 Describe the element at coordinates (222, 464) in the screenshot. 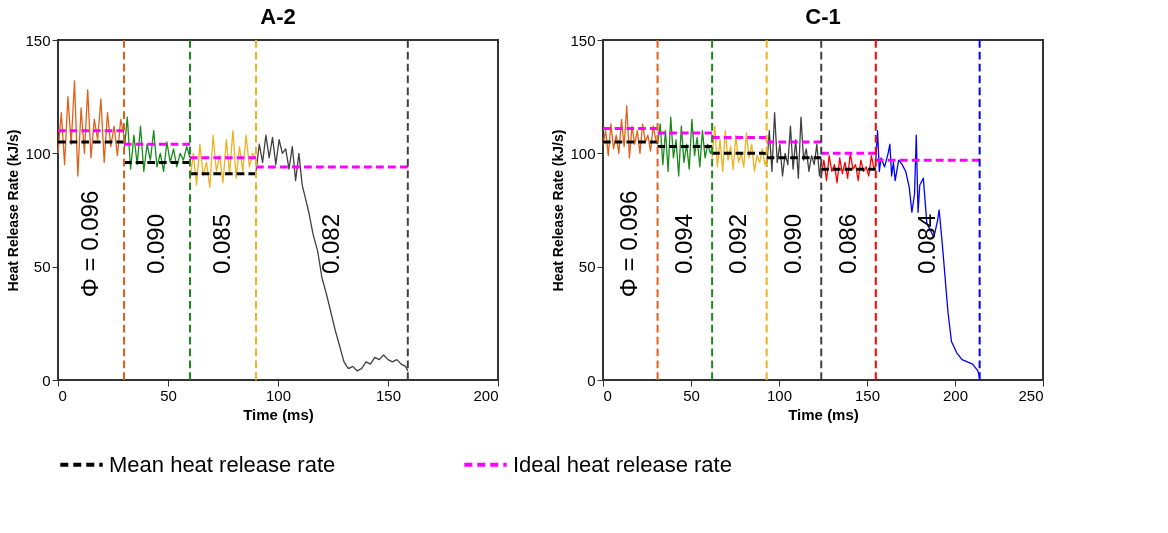

I see `legend-label: Mean heat release rate` at that location.